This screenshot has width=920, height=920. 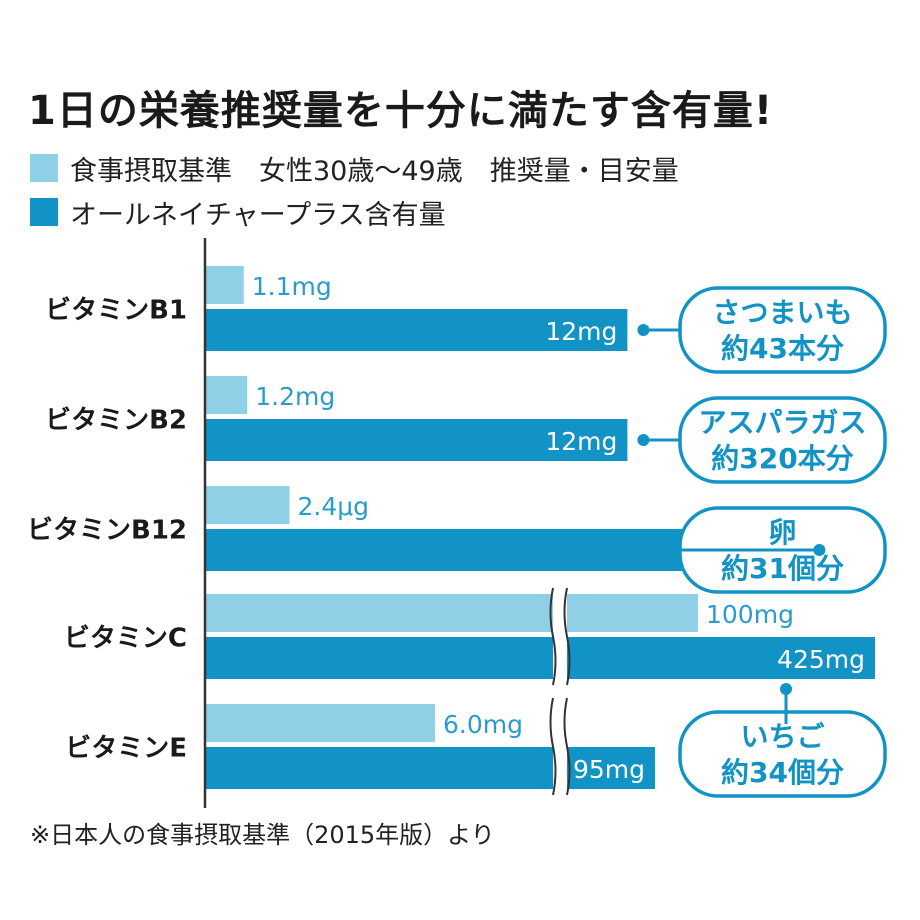 What do you see at coordinates (782, 772) in the screenshot?
I see `callout-3-line2: 約34個分` at bounding box center [782, 772].